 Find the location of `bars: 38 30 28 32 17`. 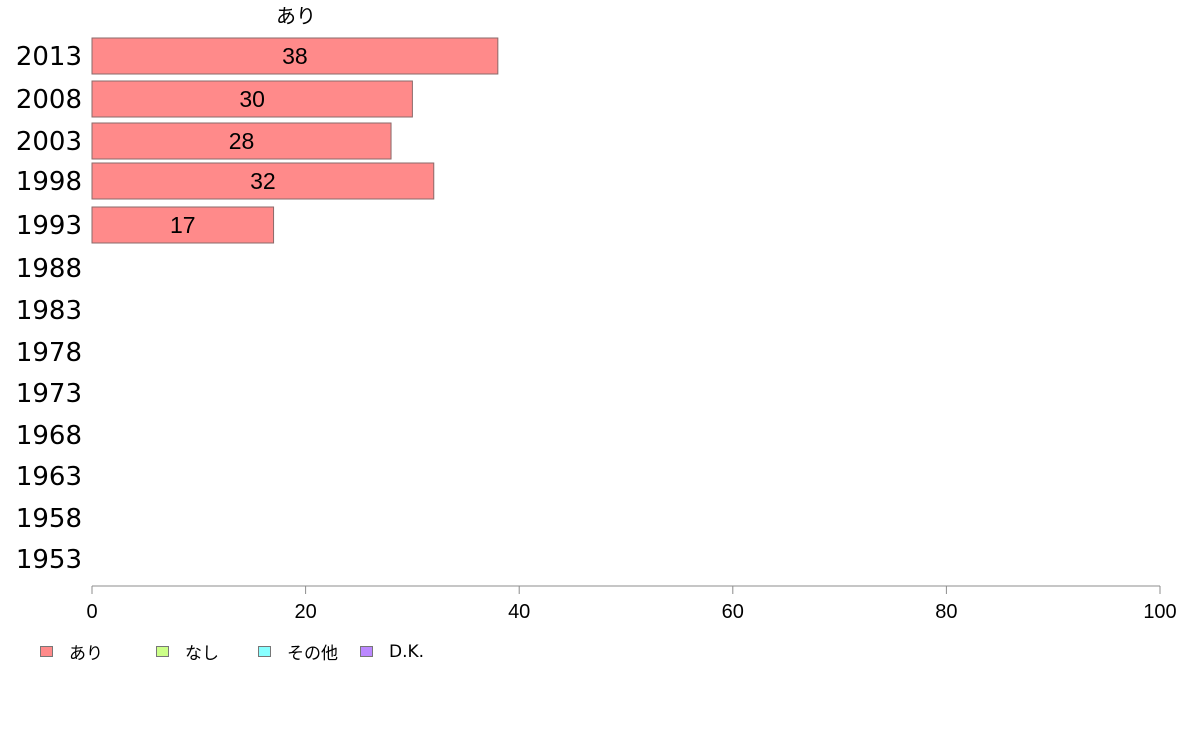

bars: 38 30 28 32 17 is located at coordinates (295, 140).